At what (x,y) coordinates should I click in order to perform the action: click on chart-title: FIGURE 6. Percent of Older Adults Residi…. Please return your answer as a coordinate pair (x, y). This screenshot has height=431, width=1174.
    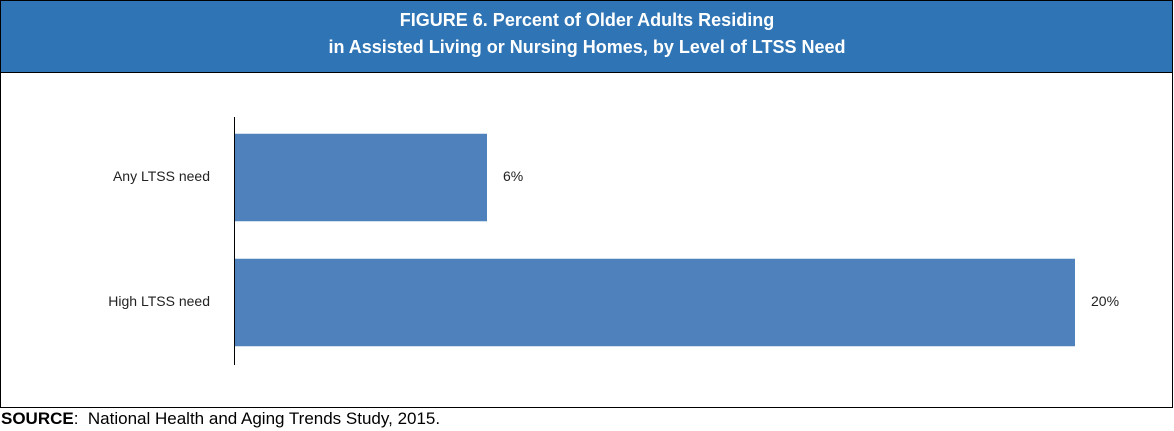
    Looking at the image, I should click on (587, 20).